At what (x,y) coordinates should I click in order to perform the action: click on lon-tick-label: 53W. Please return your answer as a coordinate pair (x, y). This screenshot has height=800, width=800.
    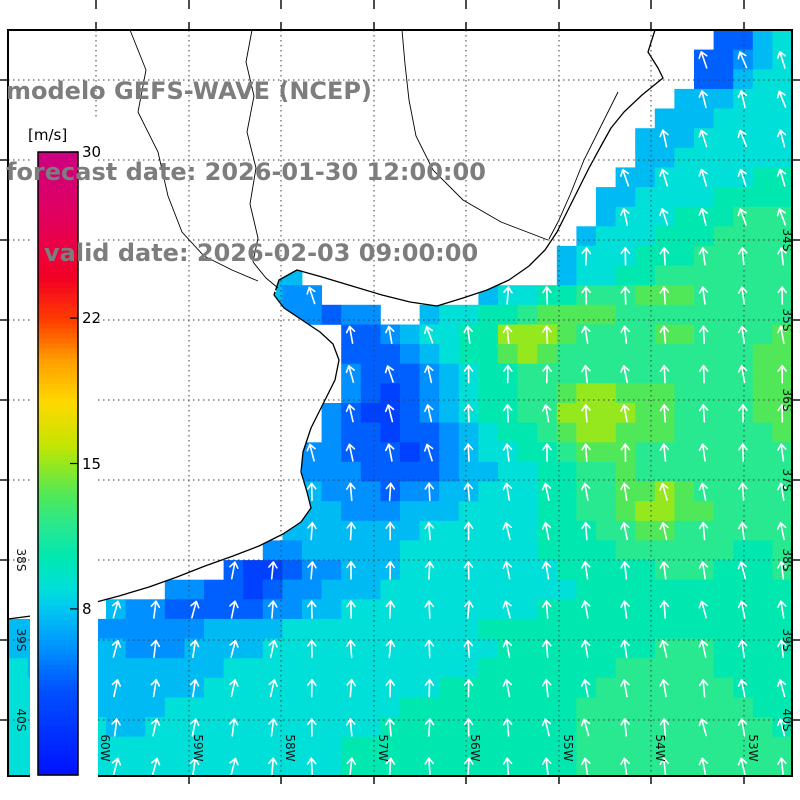
    Looking at the image, I should click on (753, 747).